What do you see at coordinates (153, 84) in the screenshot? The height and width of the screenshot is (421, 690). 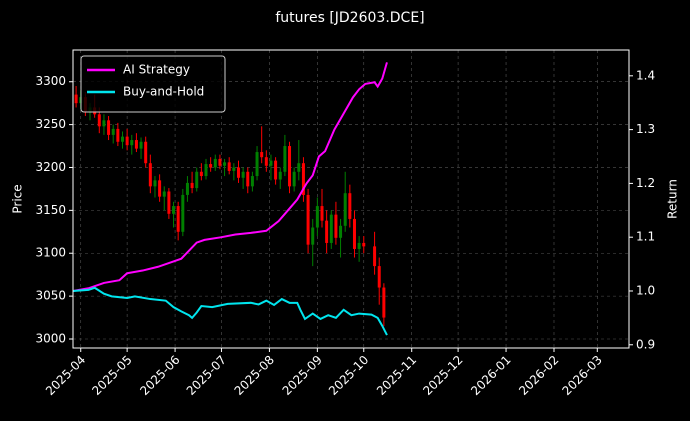 I see `legend-box` at bounding box center [153, 84].